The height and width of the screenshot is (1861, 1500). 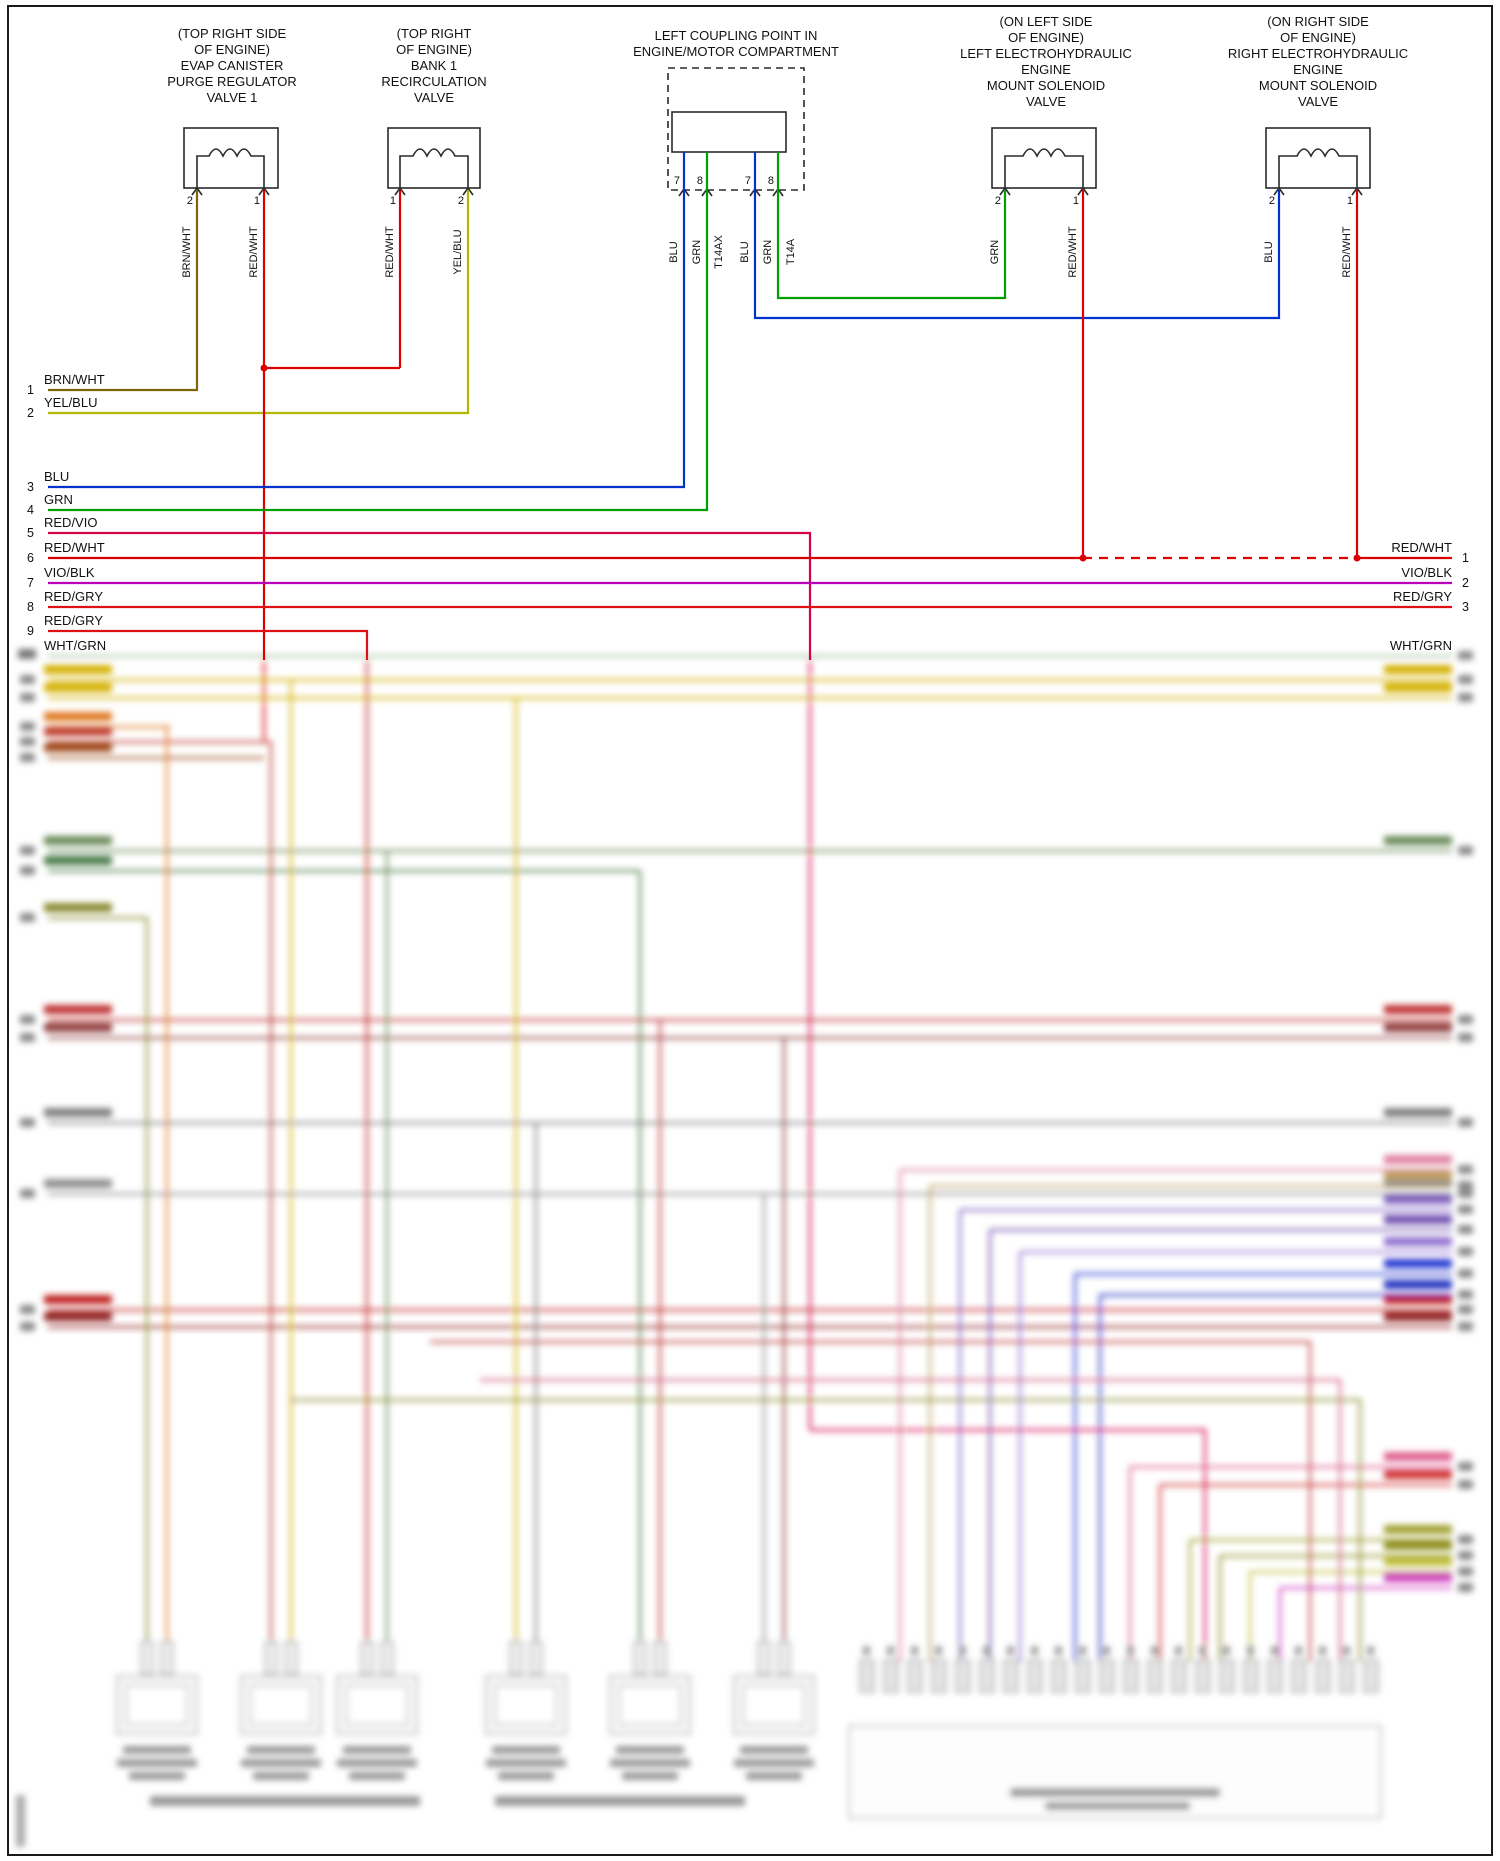 What do you see at coordinates (826, 1530) in the screenshot?
I see `blurred-wire` at bounding box center [826, 1530].